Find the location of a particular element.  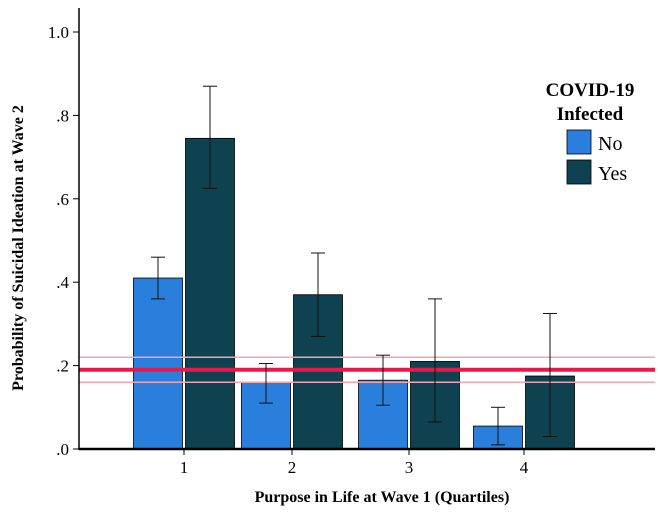

legend-label-no: No is located at coordinates (610, 144).